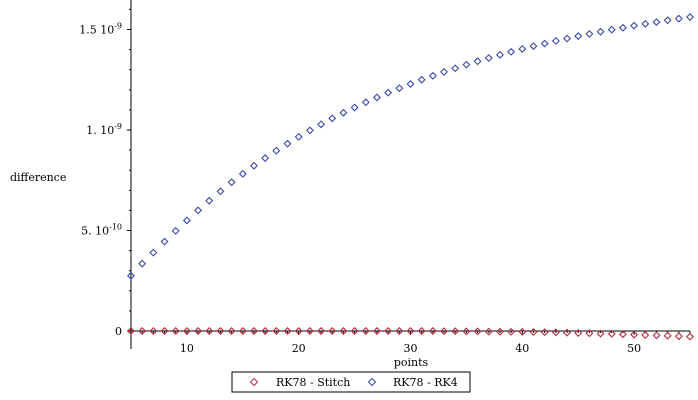 This screenshot has height=400, width=698. I want to click on legend: RK78 - Stitch RK78 - RK4, so click(351, 382).